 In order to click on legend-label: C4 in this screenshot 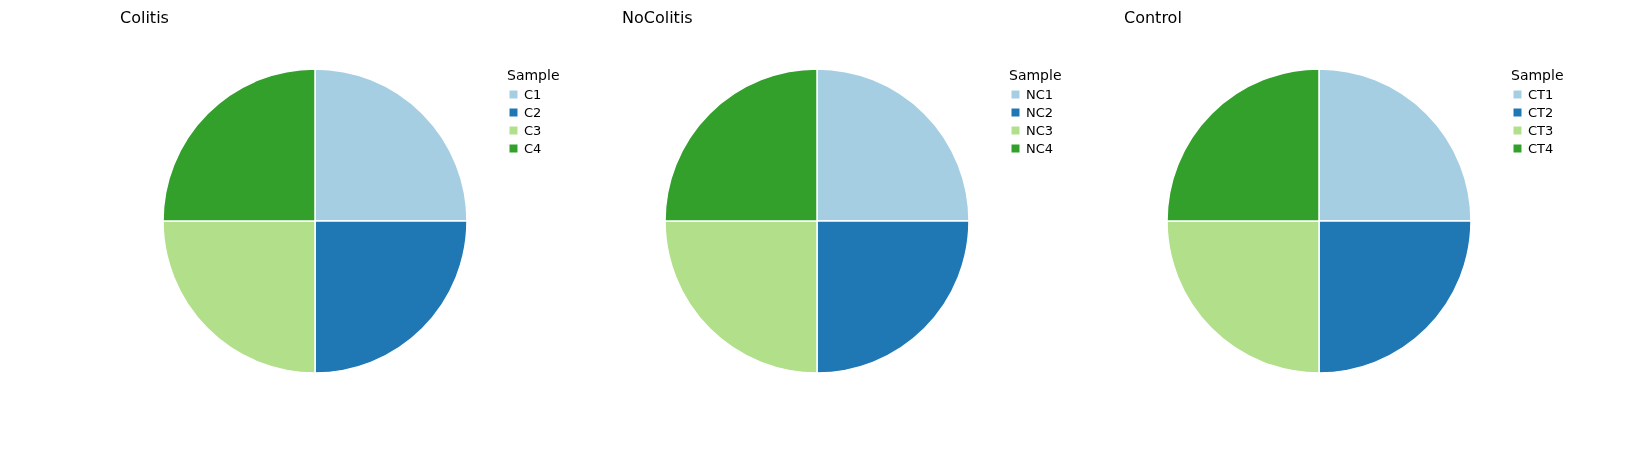, I will do `click(533, 148)`.